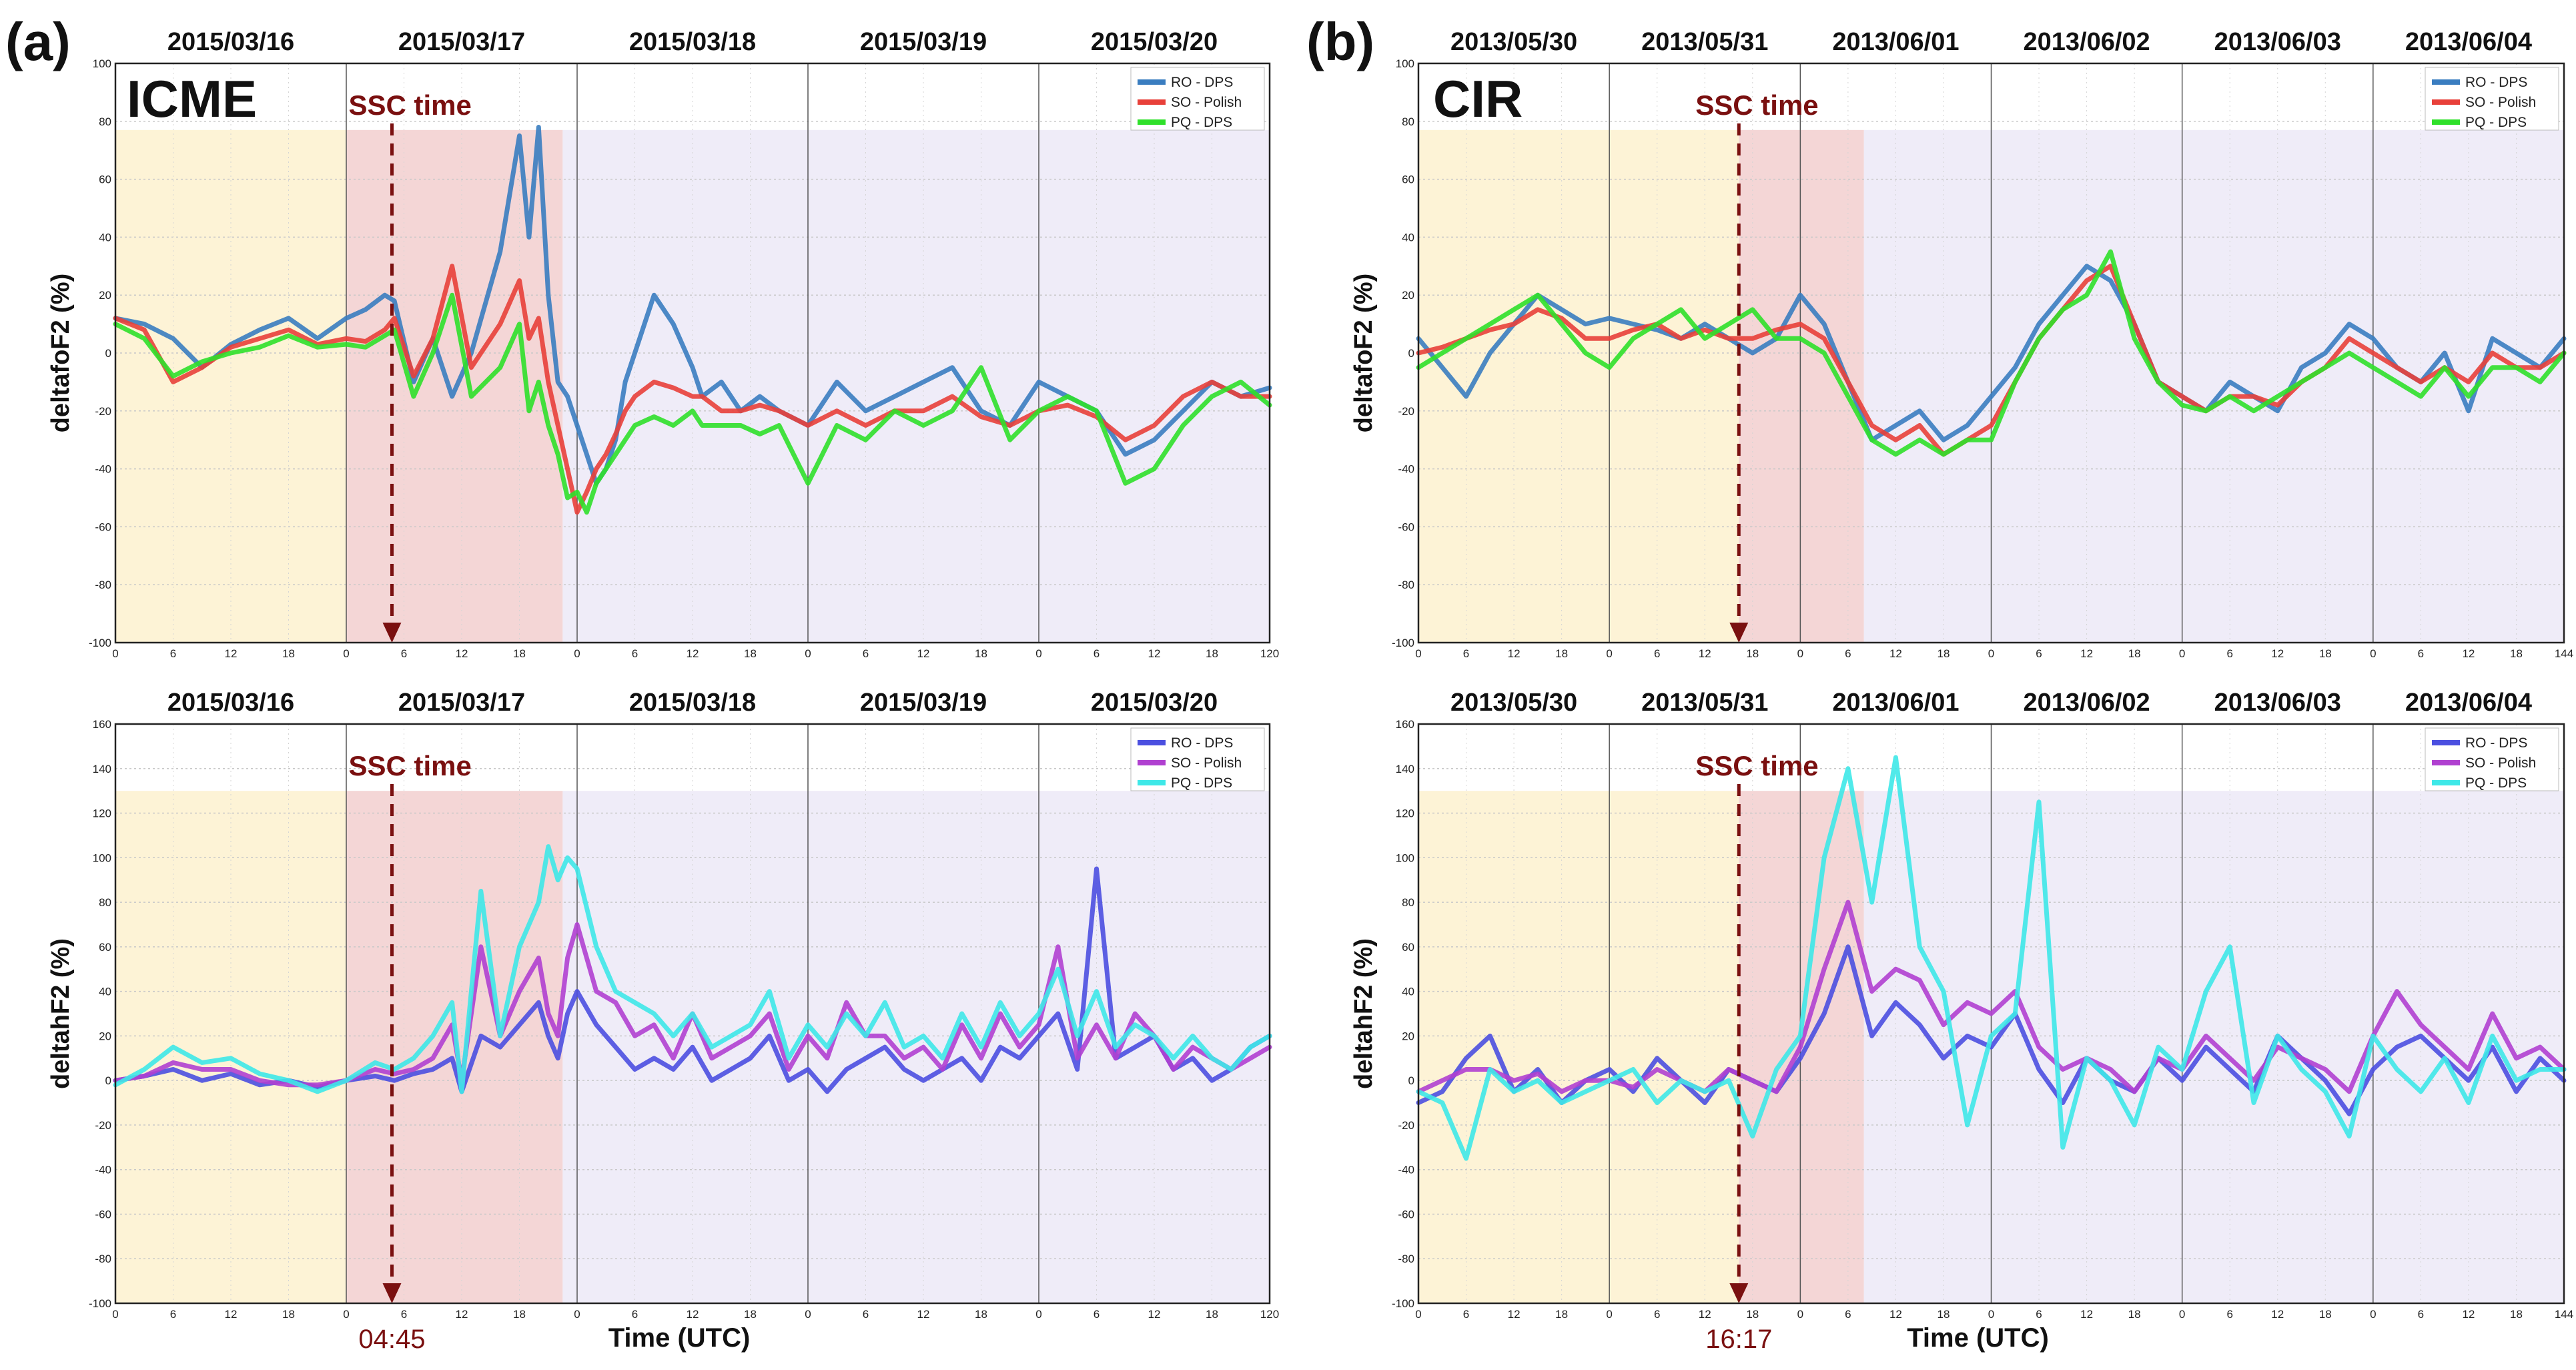 This screenshot has width=2576, height=1370. Describe the element at coordinates (1154, 42) in the screenshot. I see `date-label: 2015/03/20` at that location.